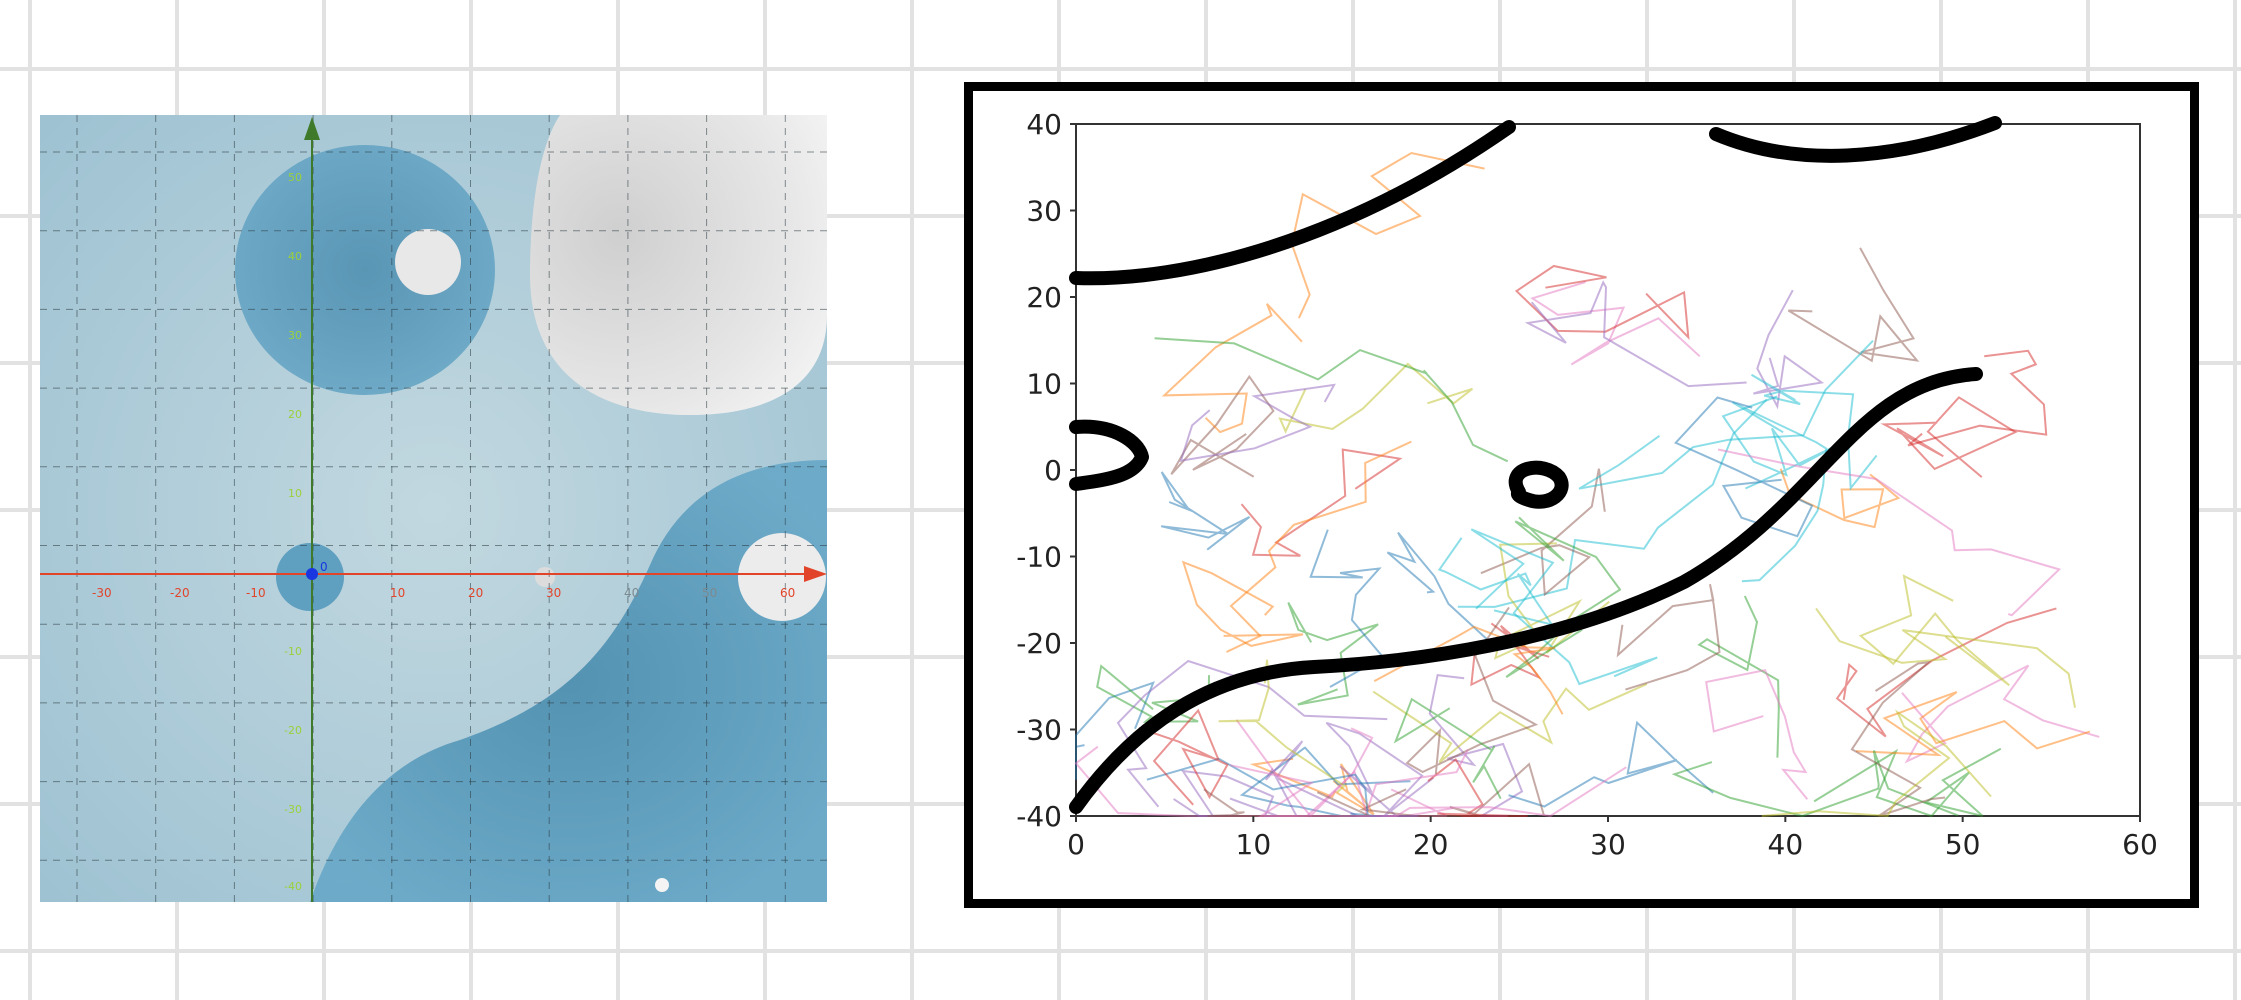 Image resolution: width=2241 pixels, height=1000 pixels. What do you see at coordinates (782, 577) in the screenshot?
I see `white-hole-right` at bounding box center [782, 577].